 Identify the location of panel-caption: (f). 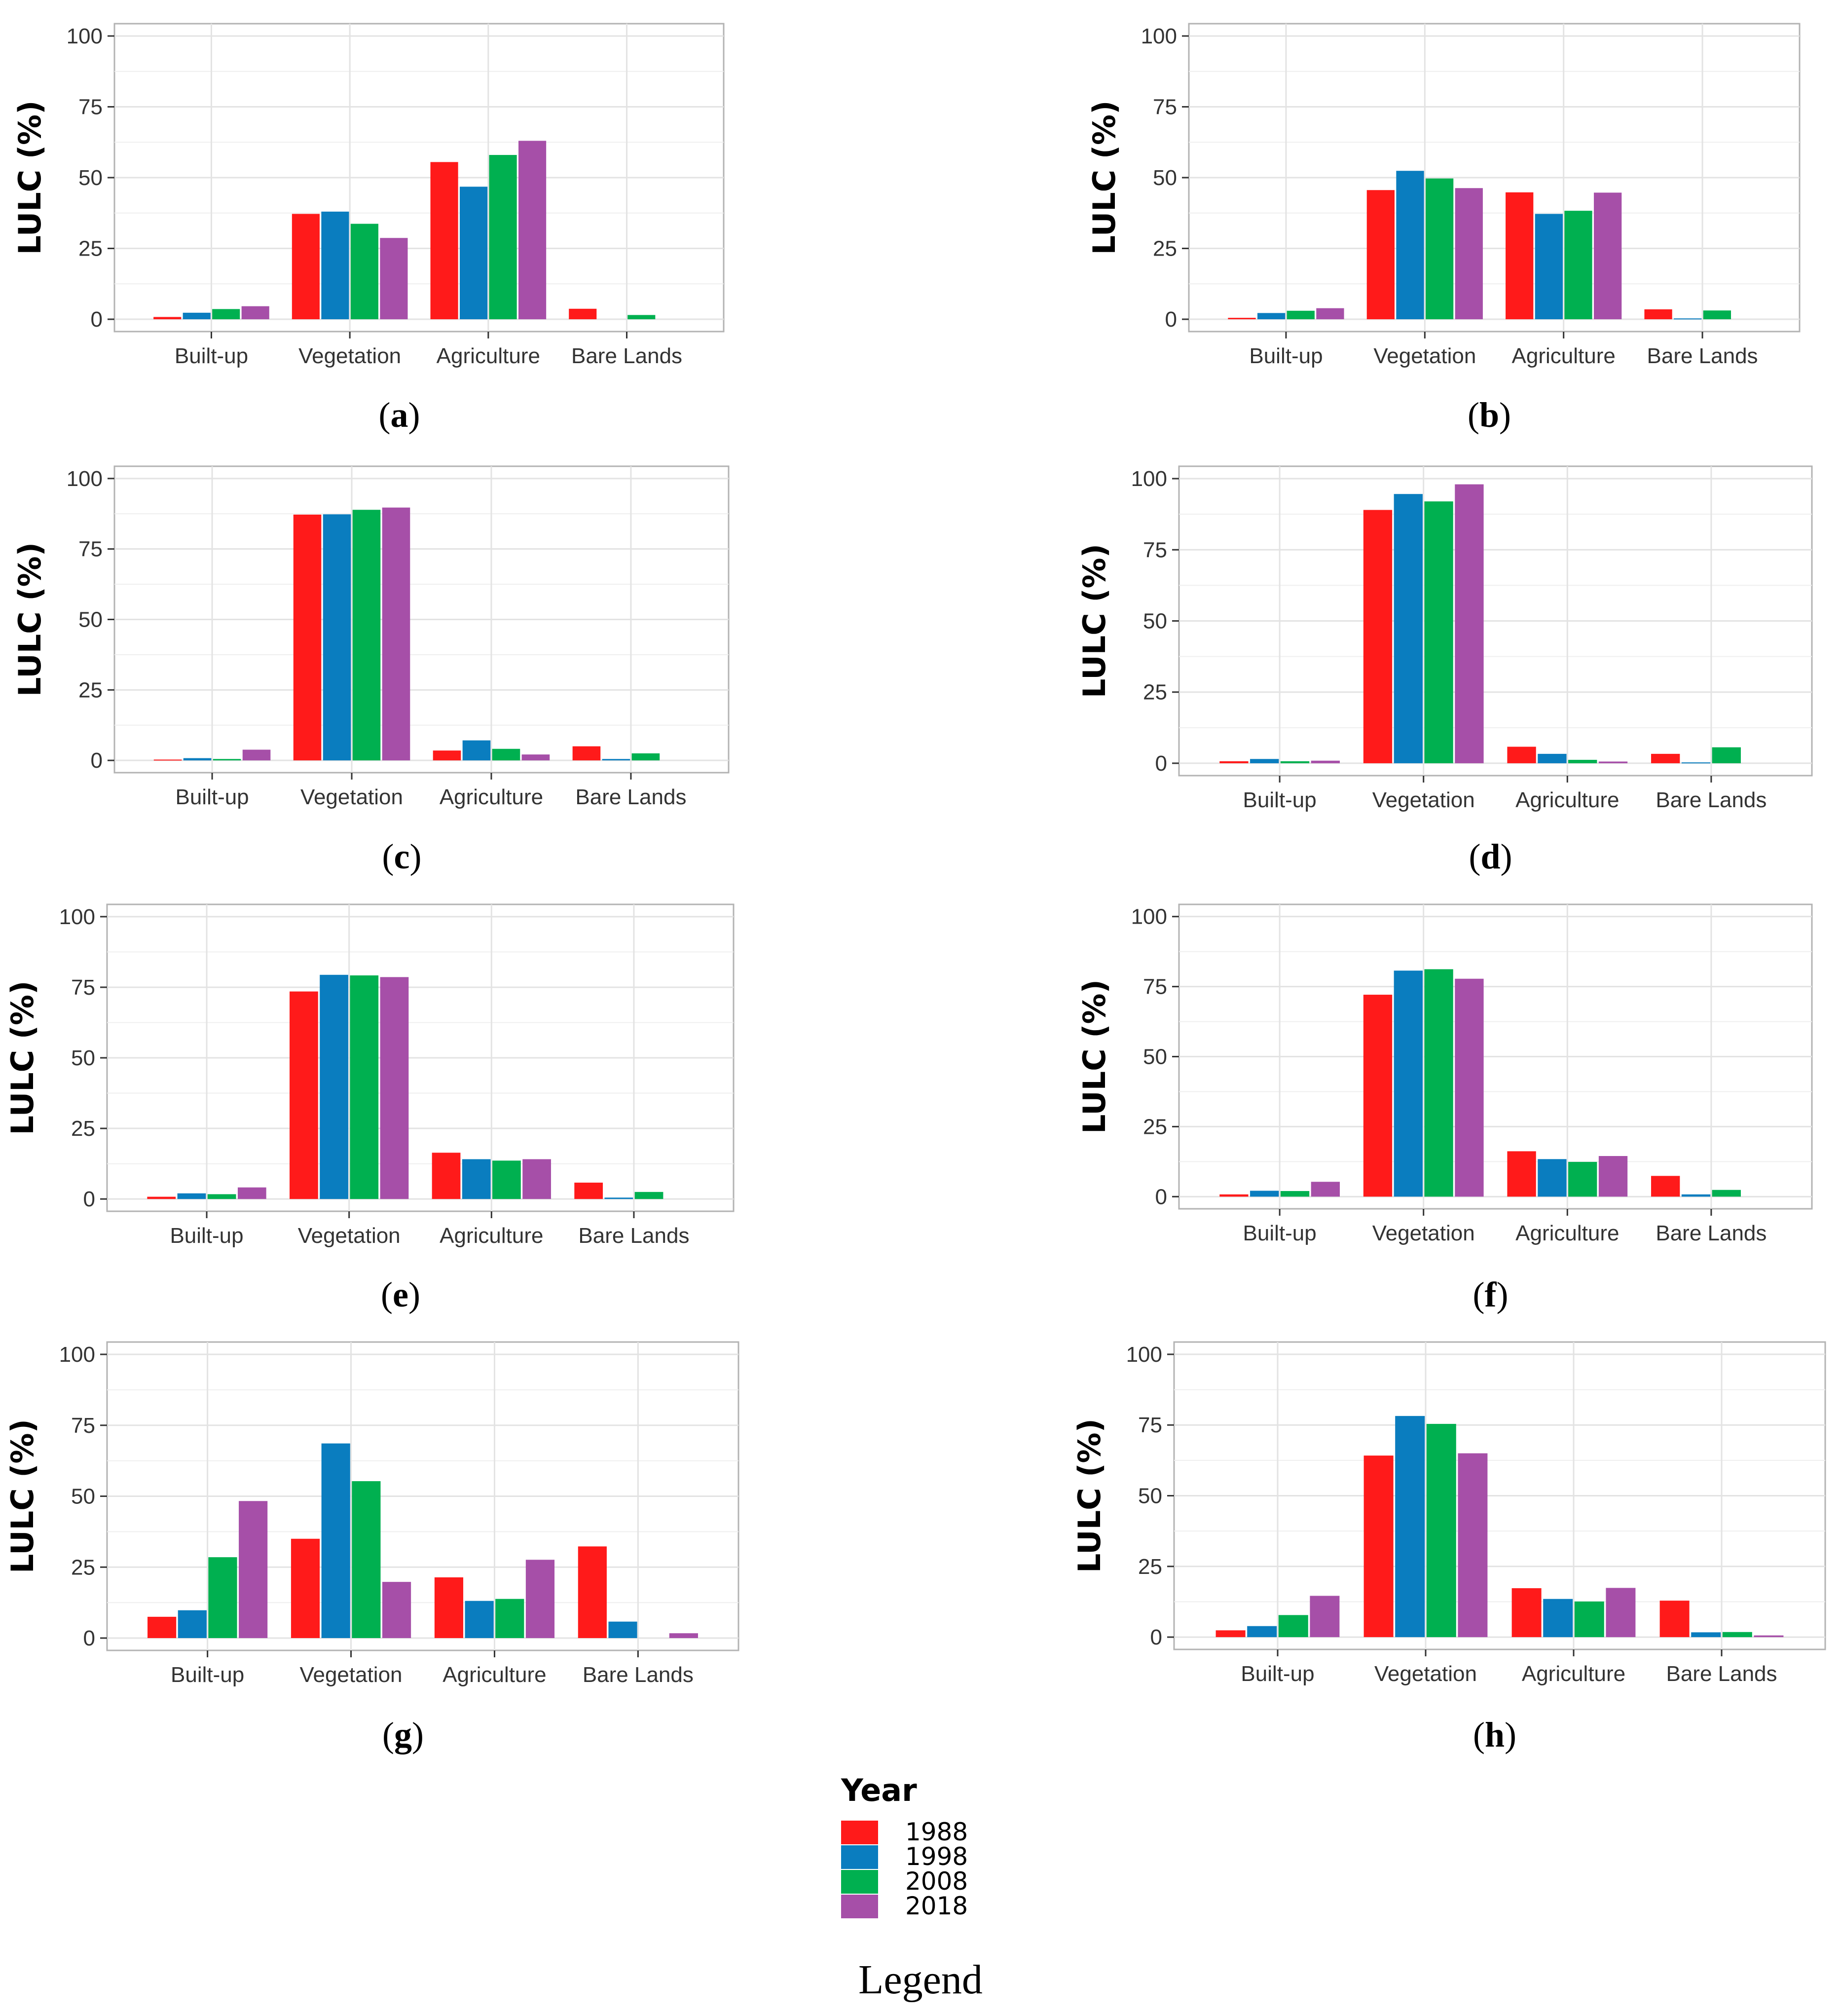
(1491, 1294).